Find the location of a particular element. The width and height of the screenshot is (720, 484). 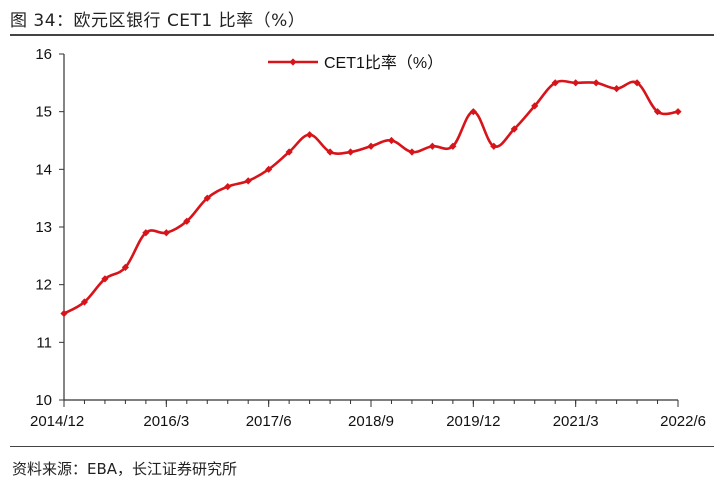

y-tick-label: 13 is located at coordinates (43, 227).